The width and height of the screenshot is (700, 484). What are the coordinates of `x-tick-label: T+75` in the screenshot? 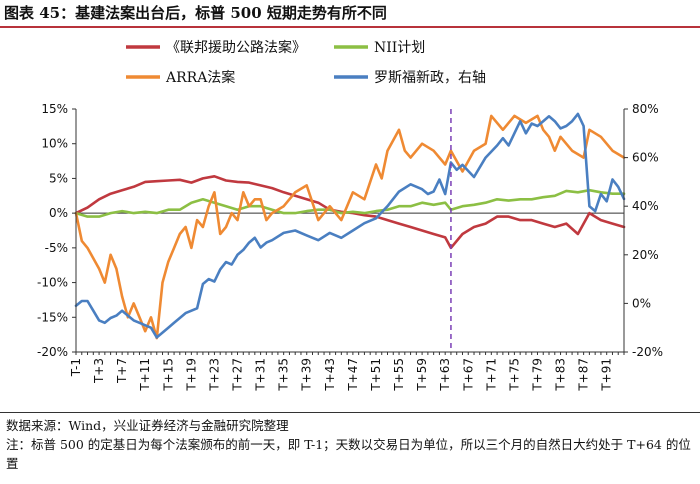 It's located at (514, 375).